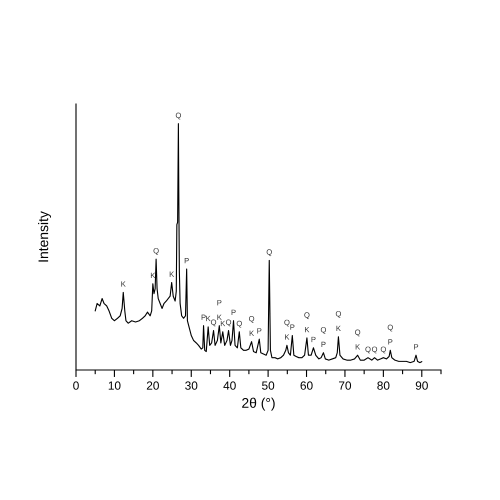 This screenshot has width=500, height=500. I want to click on x-axis-title: 2θ (°), so click(258, 404).